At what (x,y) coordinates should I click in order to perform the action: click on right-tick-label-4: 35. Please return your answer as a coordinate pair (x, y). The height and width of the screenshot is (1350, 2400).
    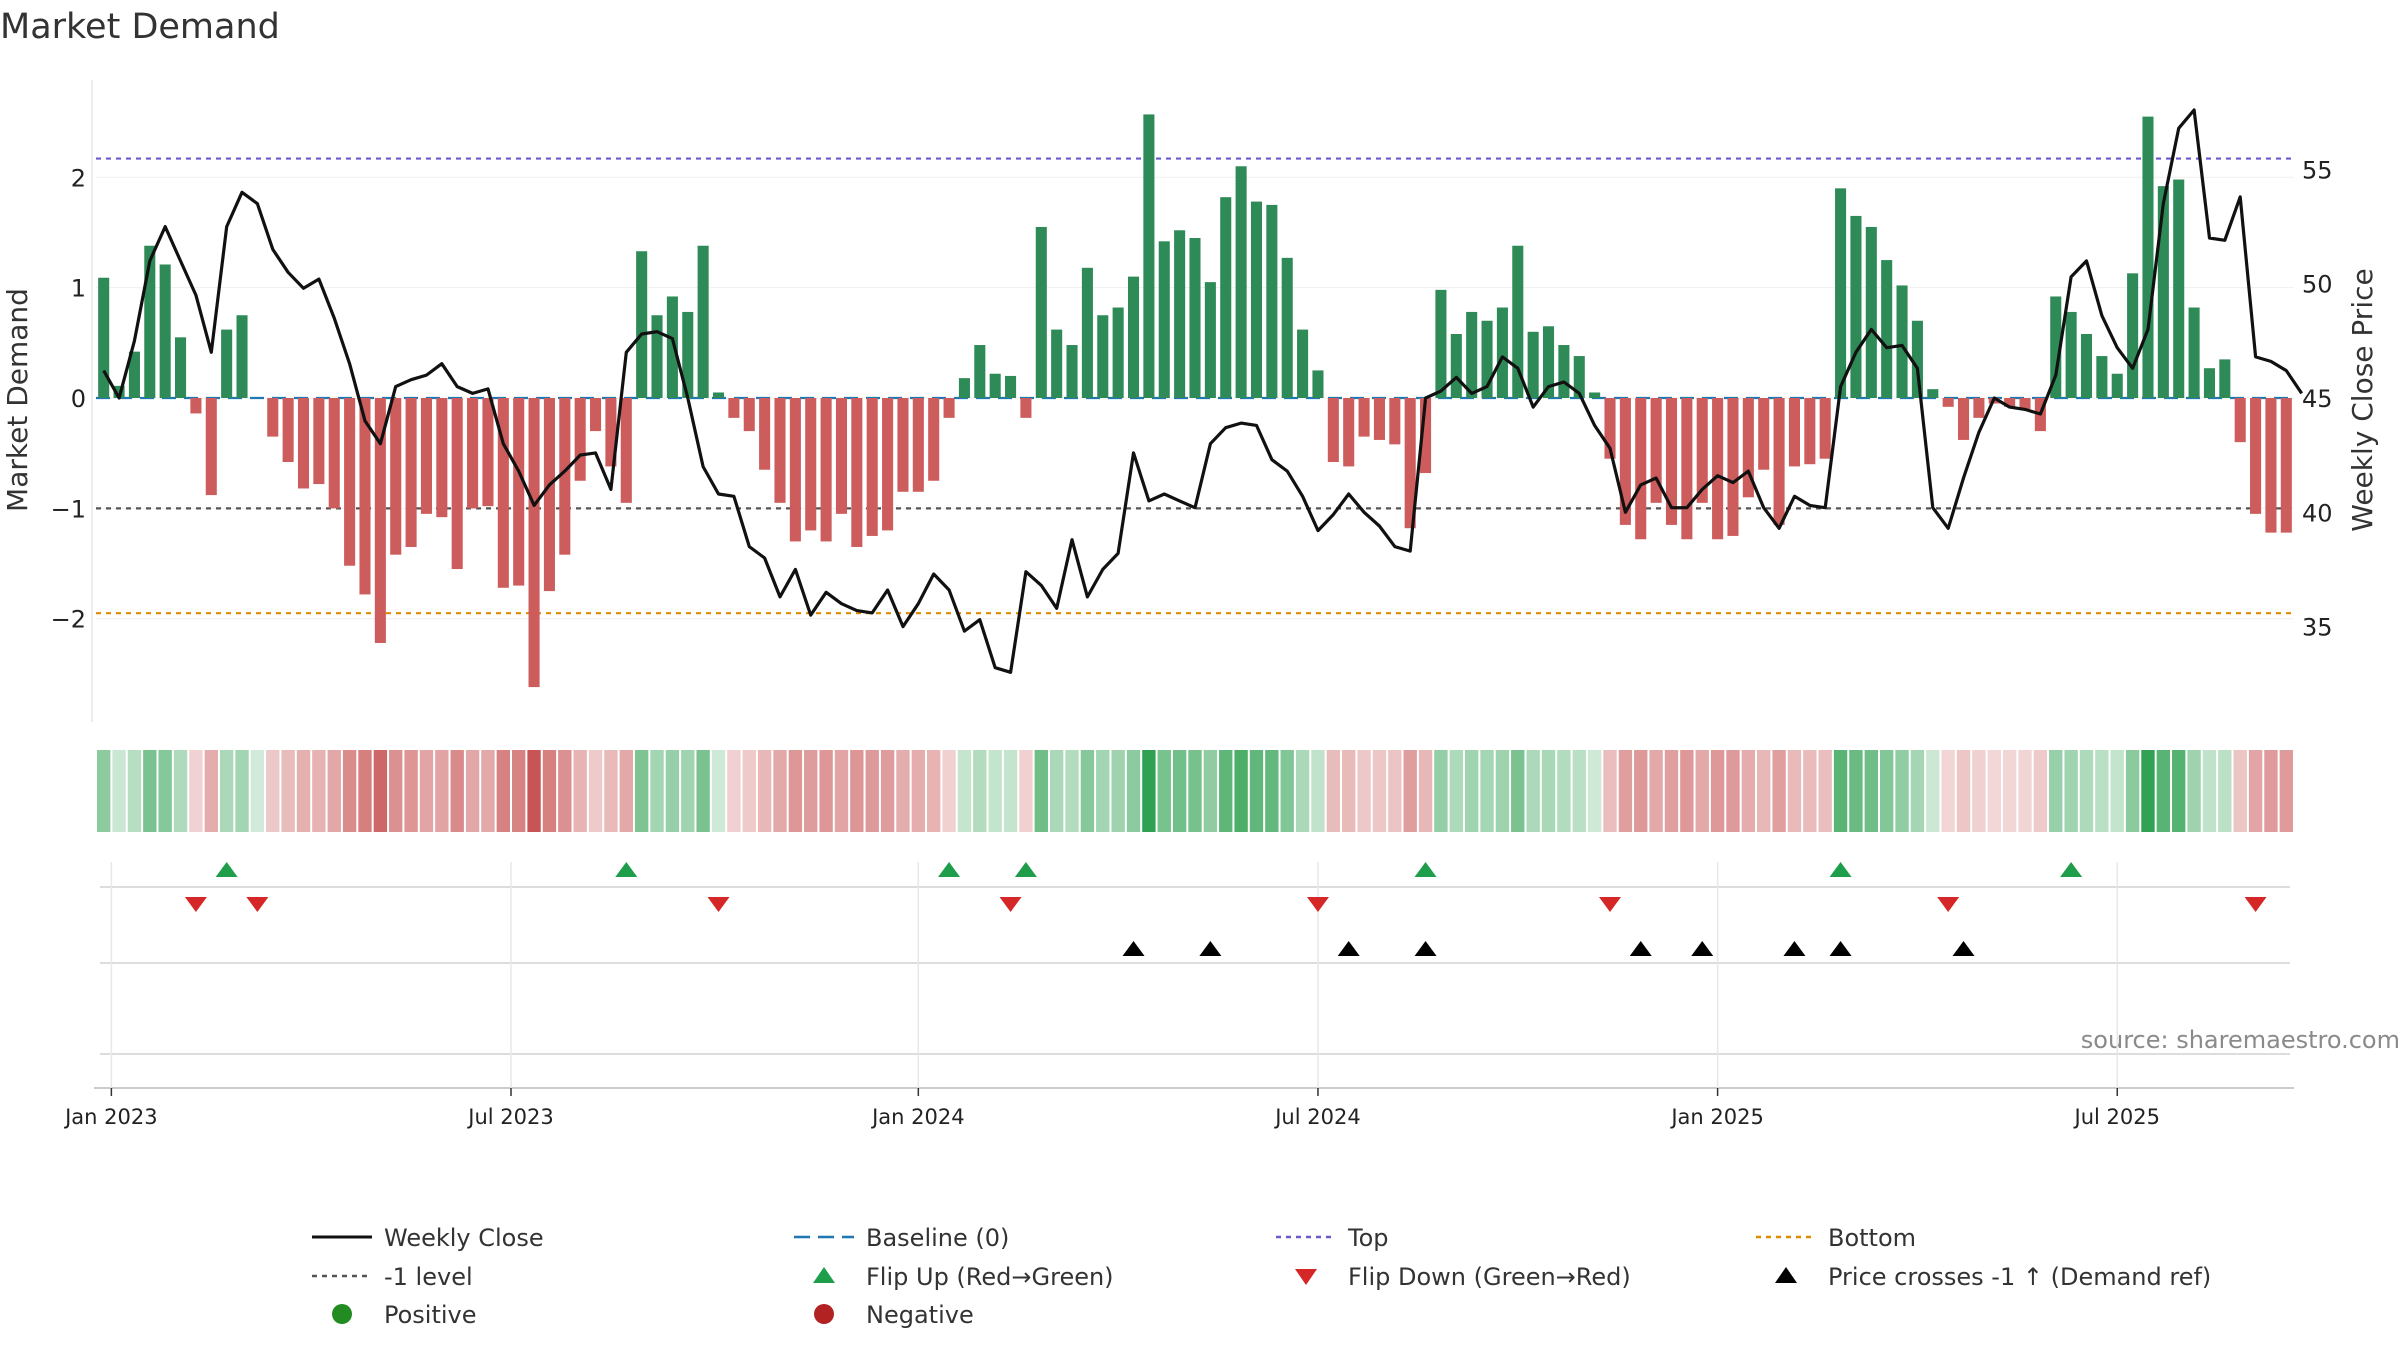
    Looking at the image, I should click on (2317, 628).